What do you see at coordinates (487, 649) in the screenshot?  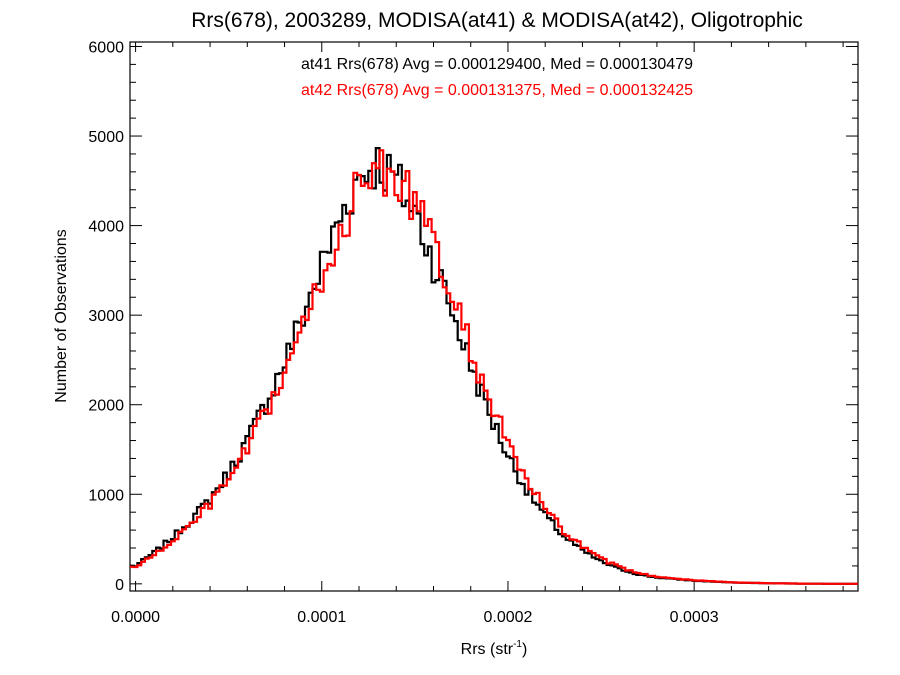 I see `x-axis-label-main: Rrs (str` at bounding box center [487, 649].